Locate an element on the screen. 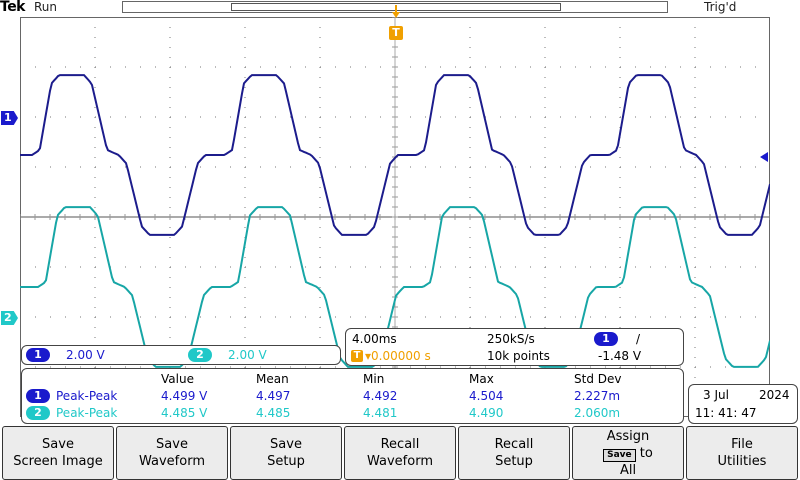 This screenshot has width=800, height=480. record-length: 10k points is located at coordinates (518, 356).